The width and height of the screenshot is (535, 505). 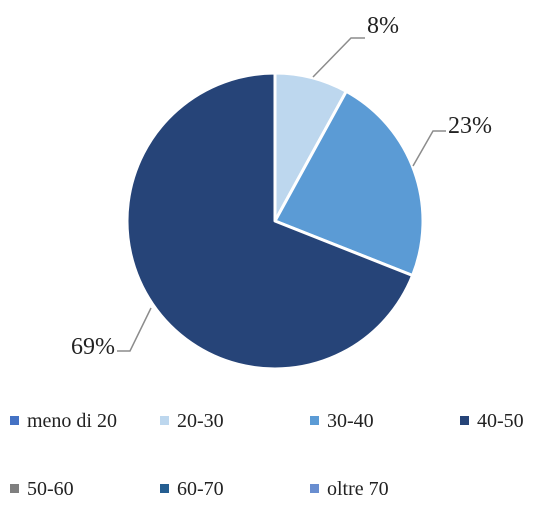 I want to click on legend-label-20-30: 20-30, so click(x=200, y=421).